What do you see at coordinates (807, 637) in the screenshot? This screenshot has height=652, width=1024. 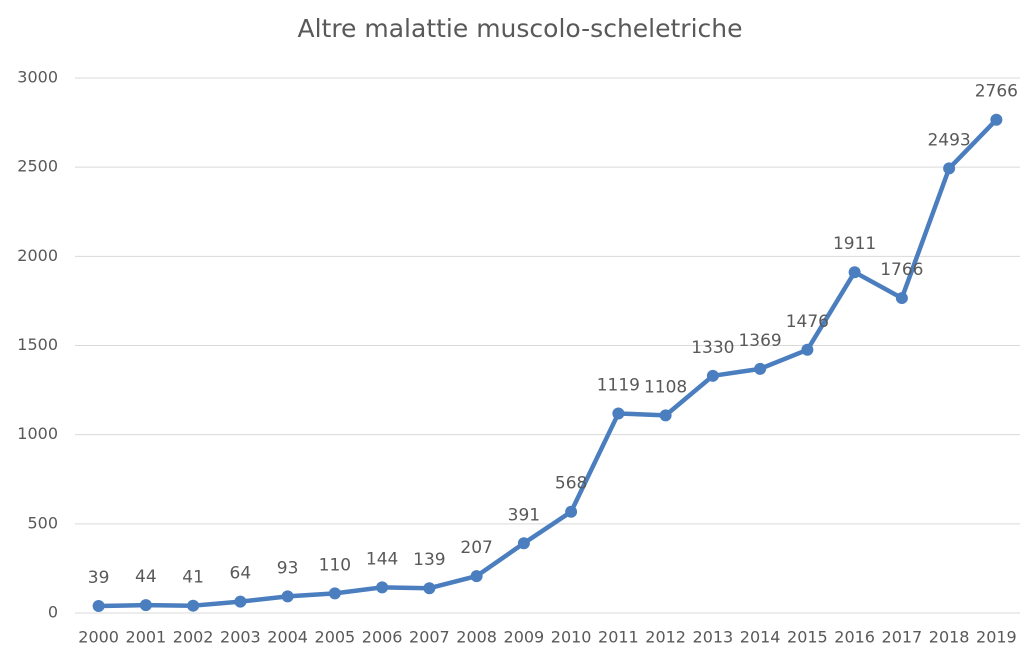 I see `x-tick-label: 2015` at bounding box center [807, 637].